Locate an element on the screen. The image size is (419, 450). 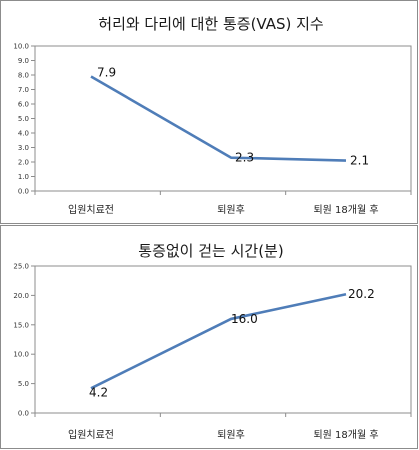
y-tick-label: 20.0 is located at coordinates (21, 296).